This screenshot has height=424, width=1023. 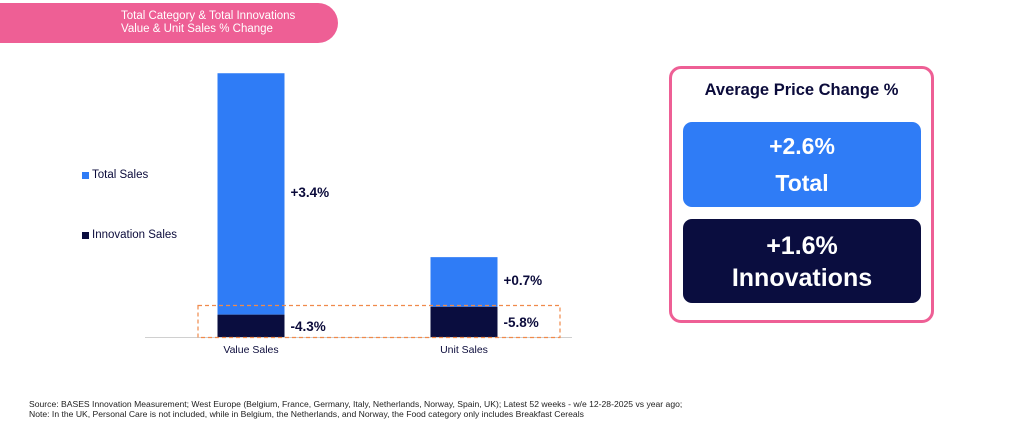 What do you see at coordinates (802, 146) in the screenshot?
I see `total-price-change-value: +2.6%` at bounding box center [802, 146].